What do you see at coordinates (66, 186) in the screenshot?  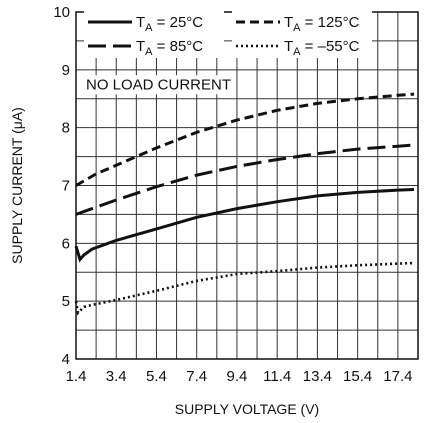 I see `y-tick-label: 7` at bounding box center [66, 186].